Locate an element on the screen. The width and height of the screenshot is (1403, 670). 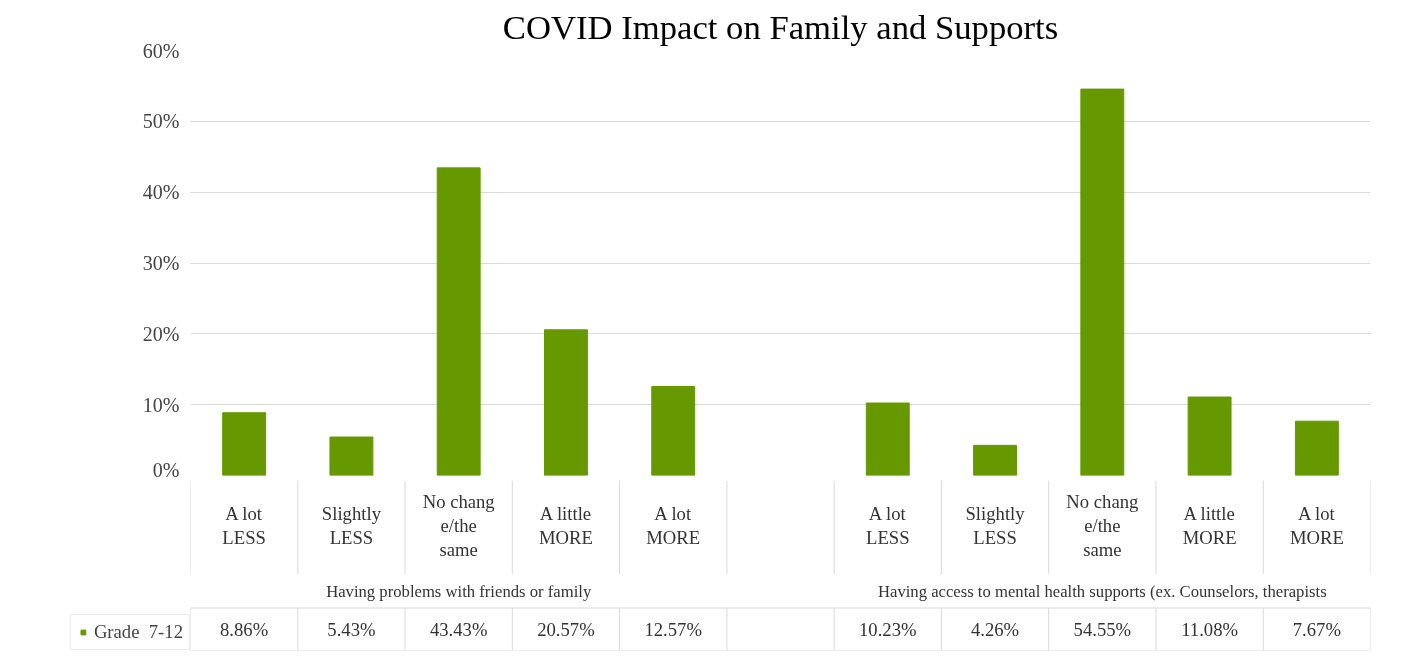
data-label: 4.26% is located at coordinates (995, 630).